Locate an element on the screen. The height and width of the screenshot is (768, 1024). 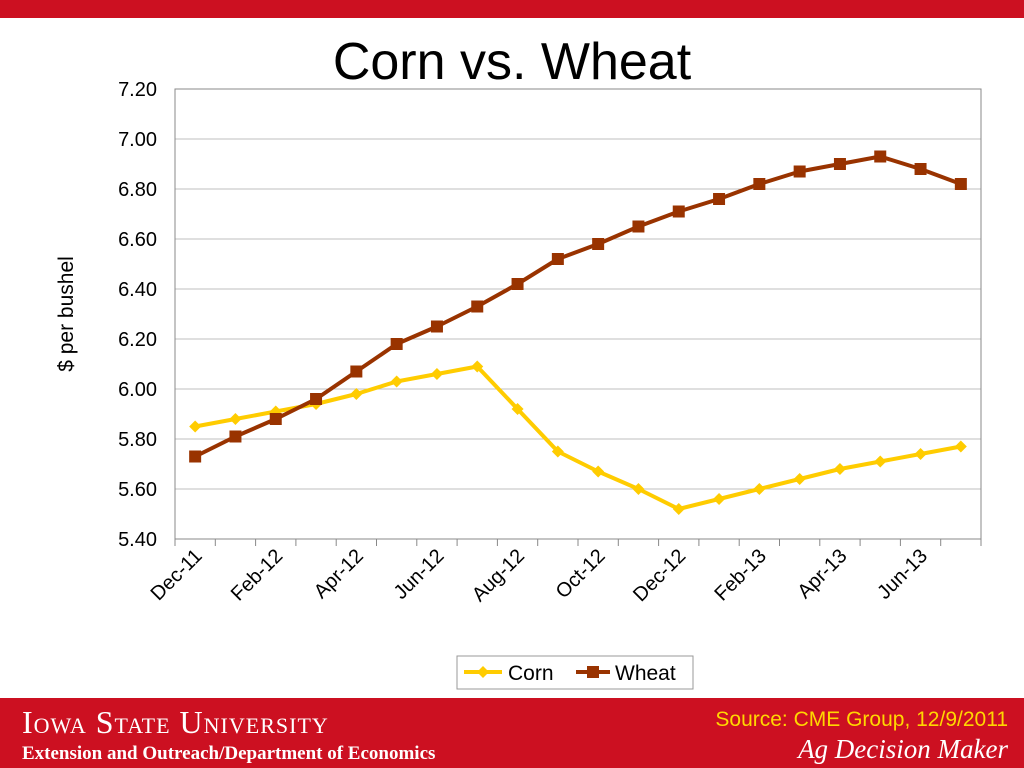
brand-name: Ag Decision Maker is located at coordinates (903, 749).